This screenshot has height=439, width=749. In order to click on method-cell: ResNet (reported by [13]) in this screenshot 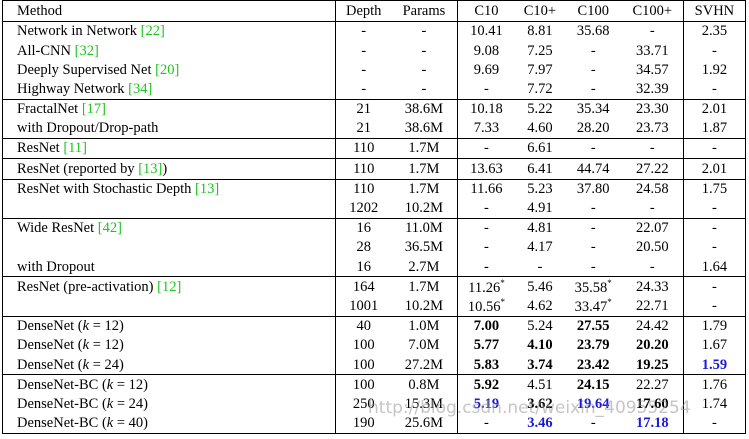, I will do `click(169, 168)`.